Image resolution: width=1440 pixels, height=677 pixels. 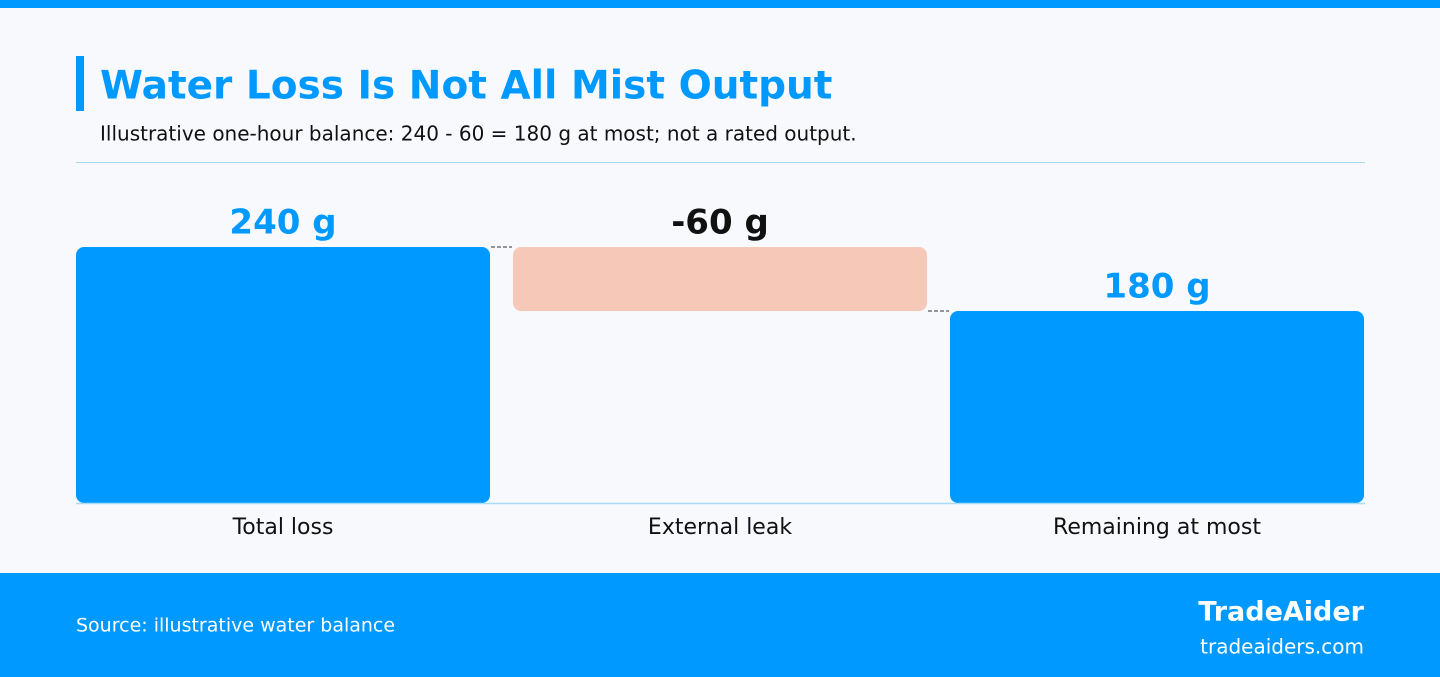 I want to click on chart-title: Water Loss Is Not All Mist Output, so click(x=466, y=86).